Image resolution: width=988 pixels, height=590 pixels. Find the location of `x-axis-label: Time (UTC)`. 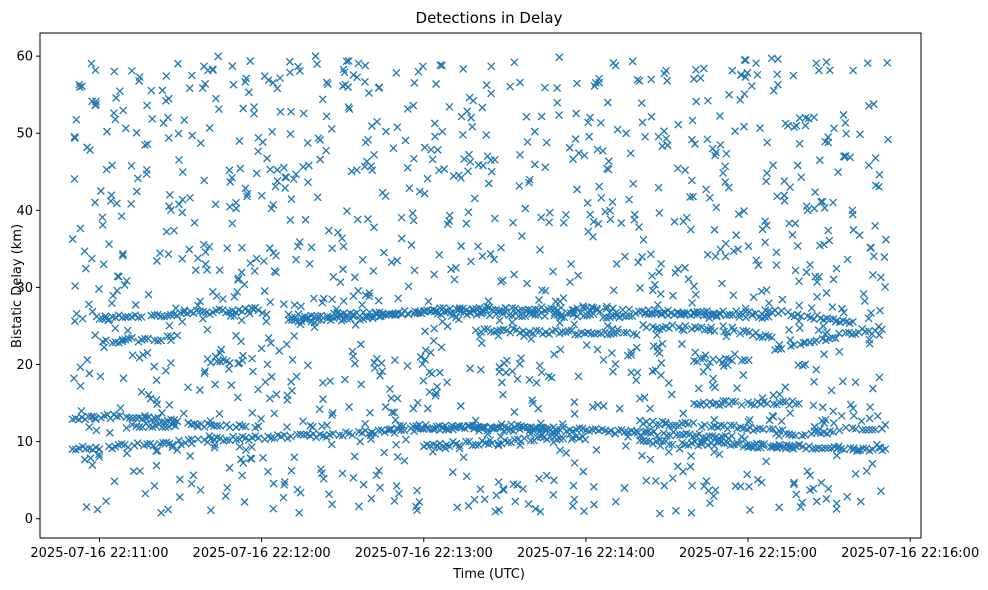

x-axis-label: Time (UTC) is located at coordinates (488, 574).